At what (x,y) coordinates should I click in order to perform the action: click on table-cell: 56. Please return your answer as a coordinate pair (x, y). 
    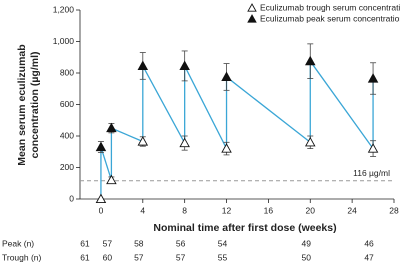
    Looking at the image, I should click on (181, 243).